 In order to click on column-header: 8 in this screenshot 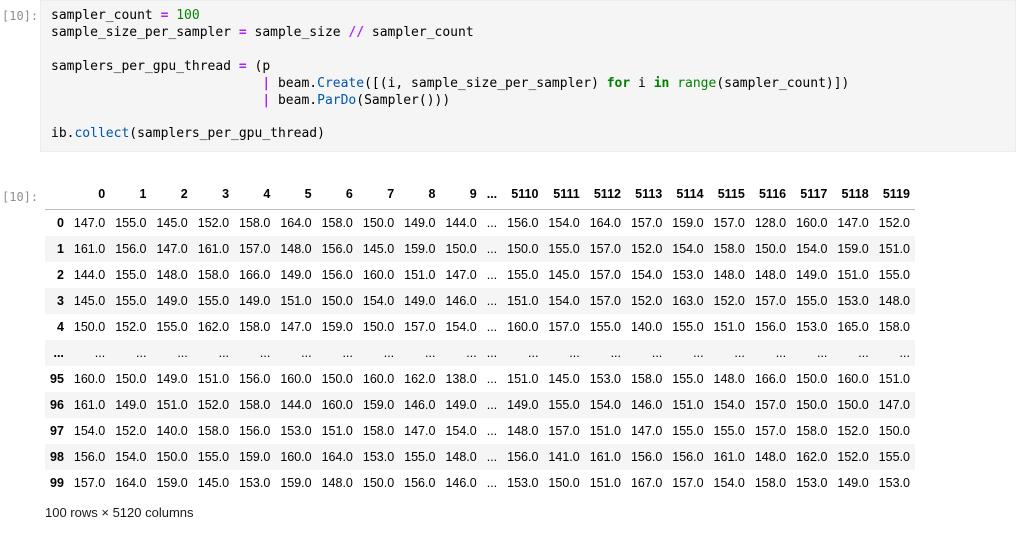, I will do `click(432, 194)`.